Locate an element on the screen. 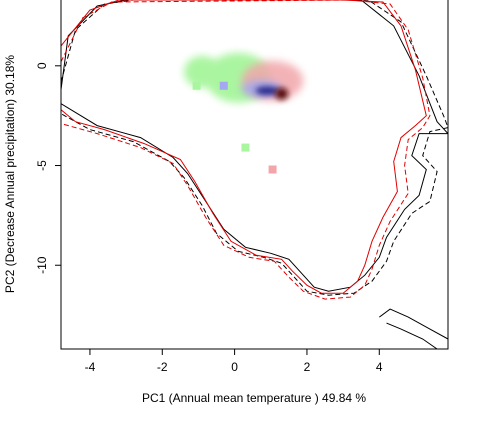 This screenshot has height=422, width=480. x-axis-label: PC1 (Annual mean temperature ) 49.84 % is located at coordinates (254, 398).